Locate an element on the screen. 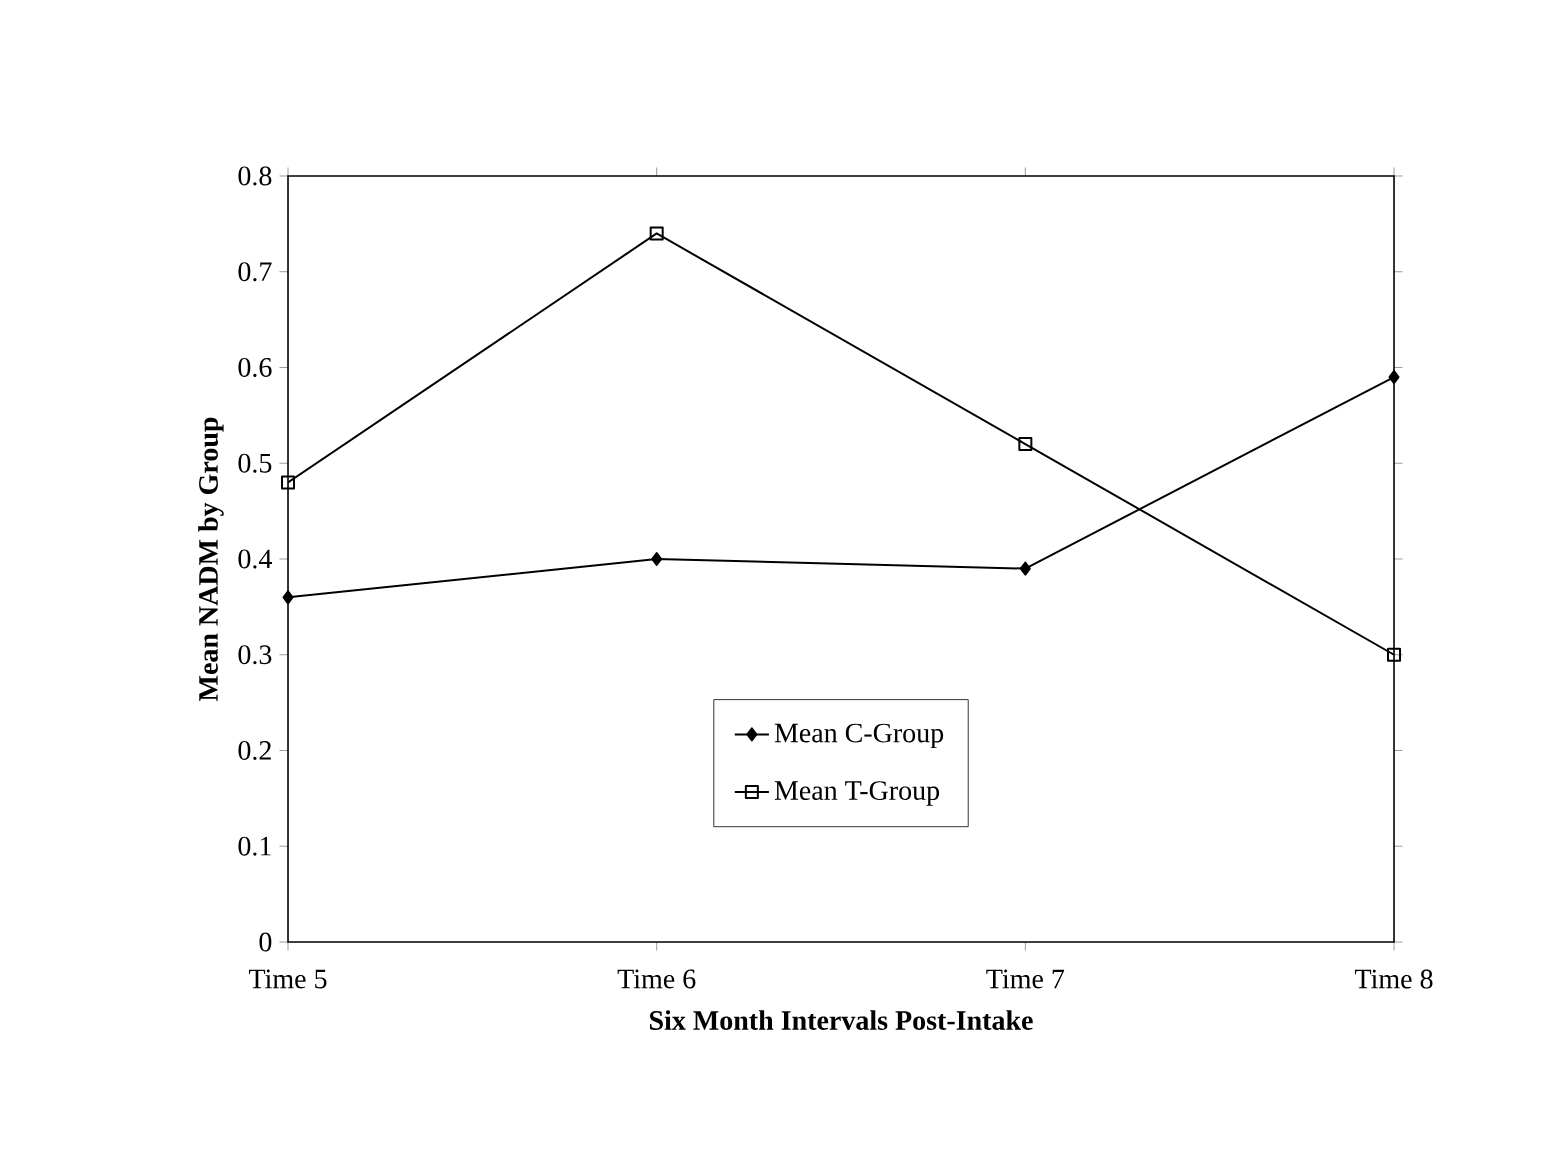 This screenshot has height=1156, width=1562. x-tick-label: Time 6 is located at coordinates (656, 979).